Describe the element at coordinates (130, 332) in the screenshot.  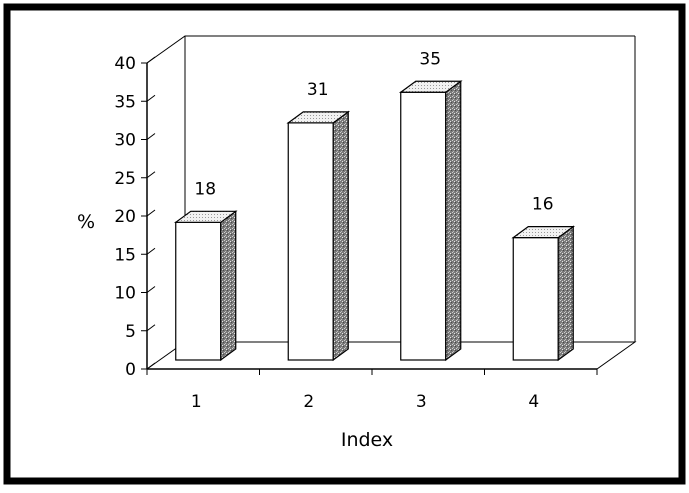
I see `y-tick-label: 5` at that location.